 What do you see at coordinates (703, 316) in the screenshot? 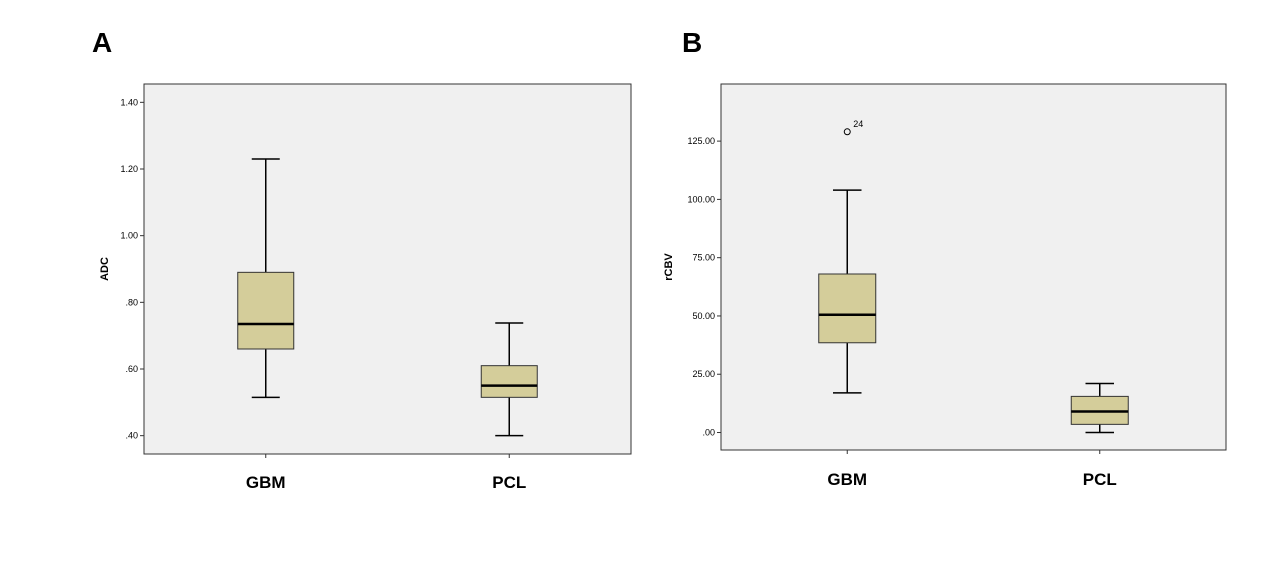
I see `y-tick-label: 50.00` at bounding box center [703, 316].